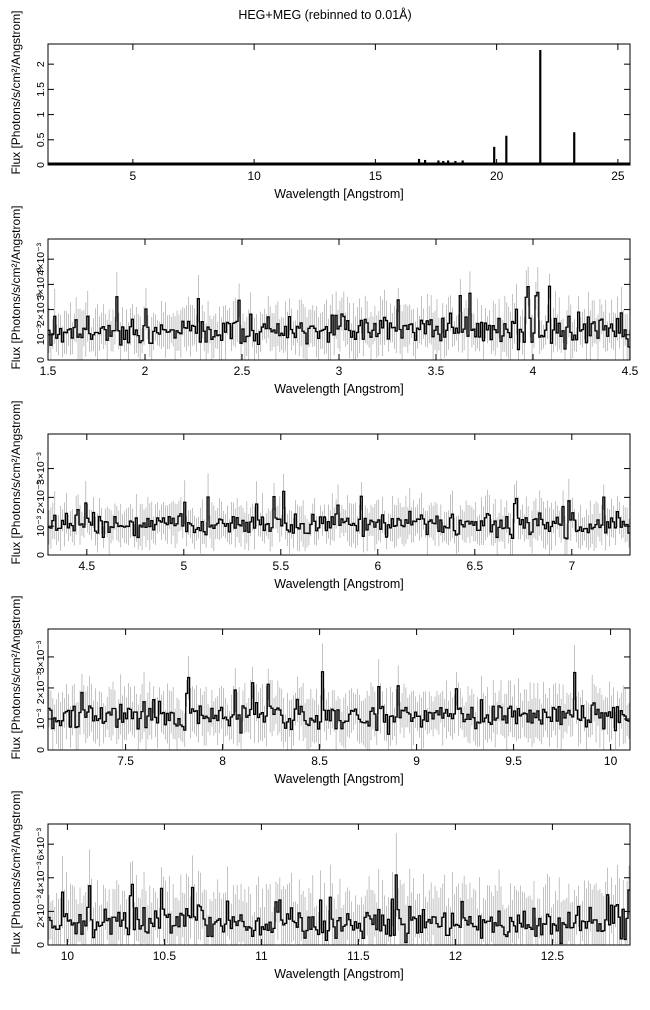  What do you see at coordinates (48, 371) in the screenshot?
I see `x-tick-label: 1.5` at bounding box center [48, 371].